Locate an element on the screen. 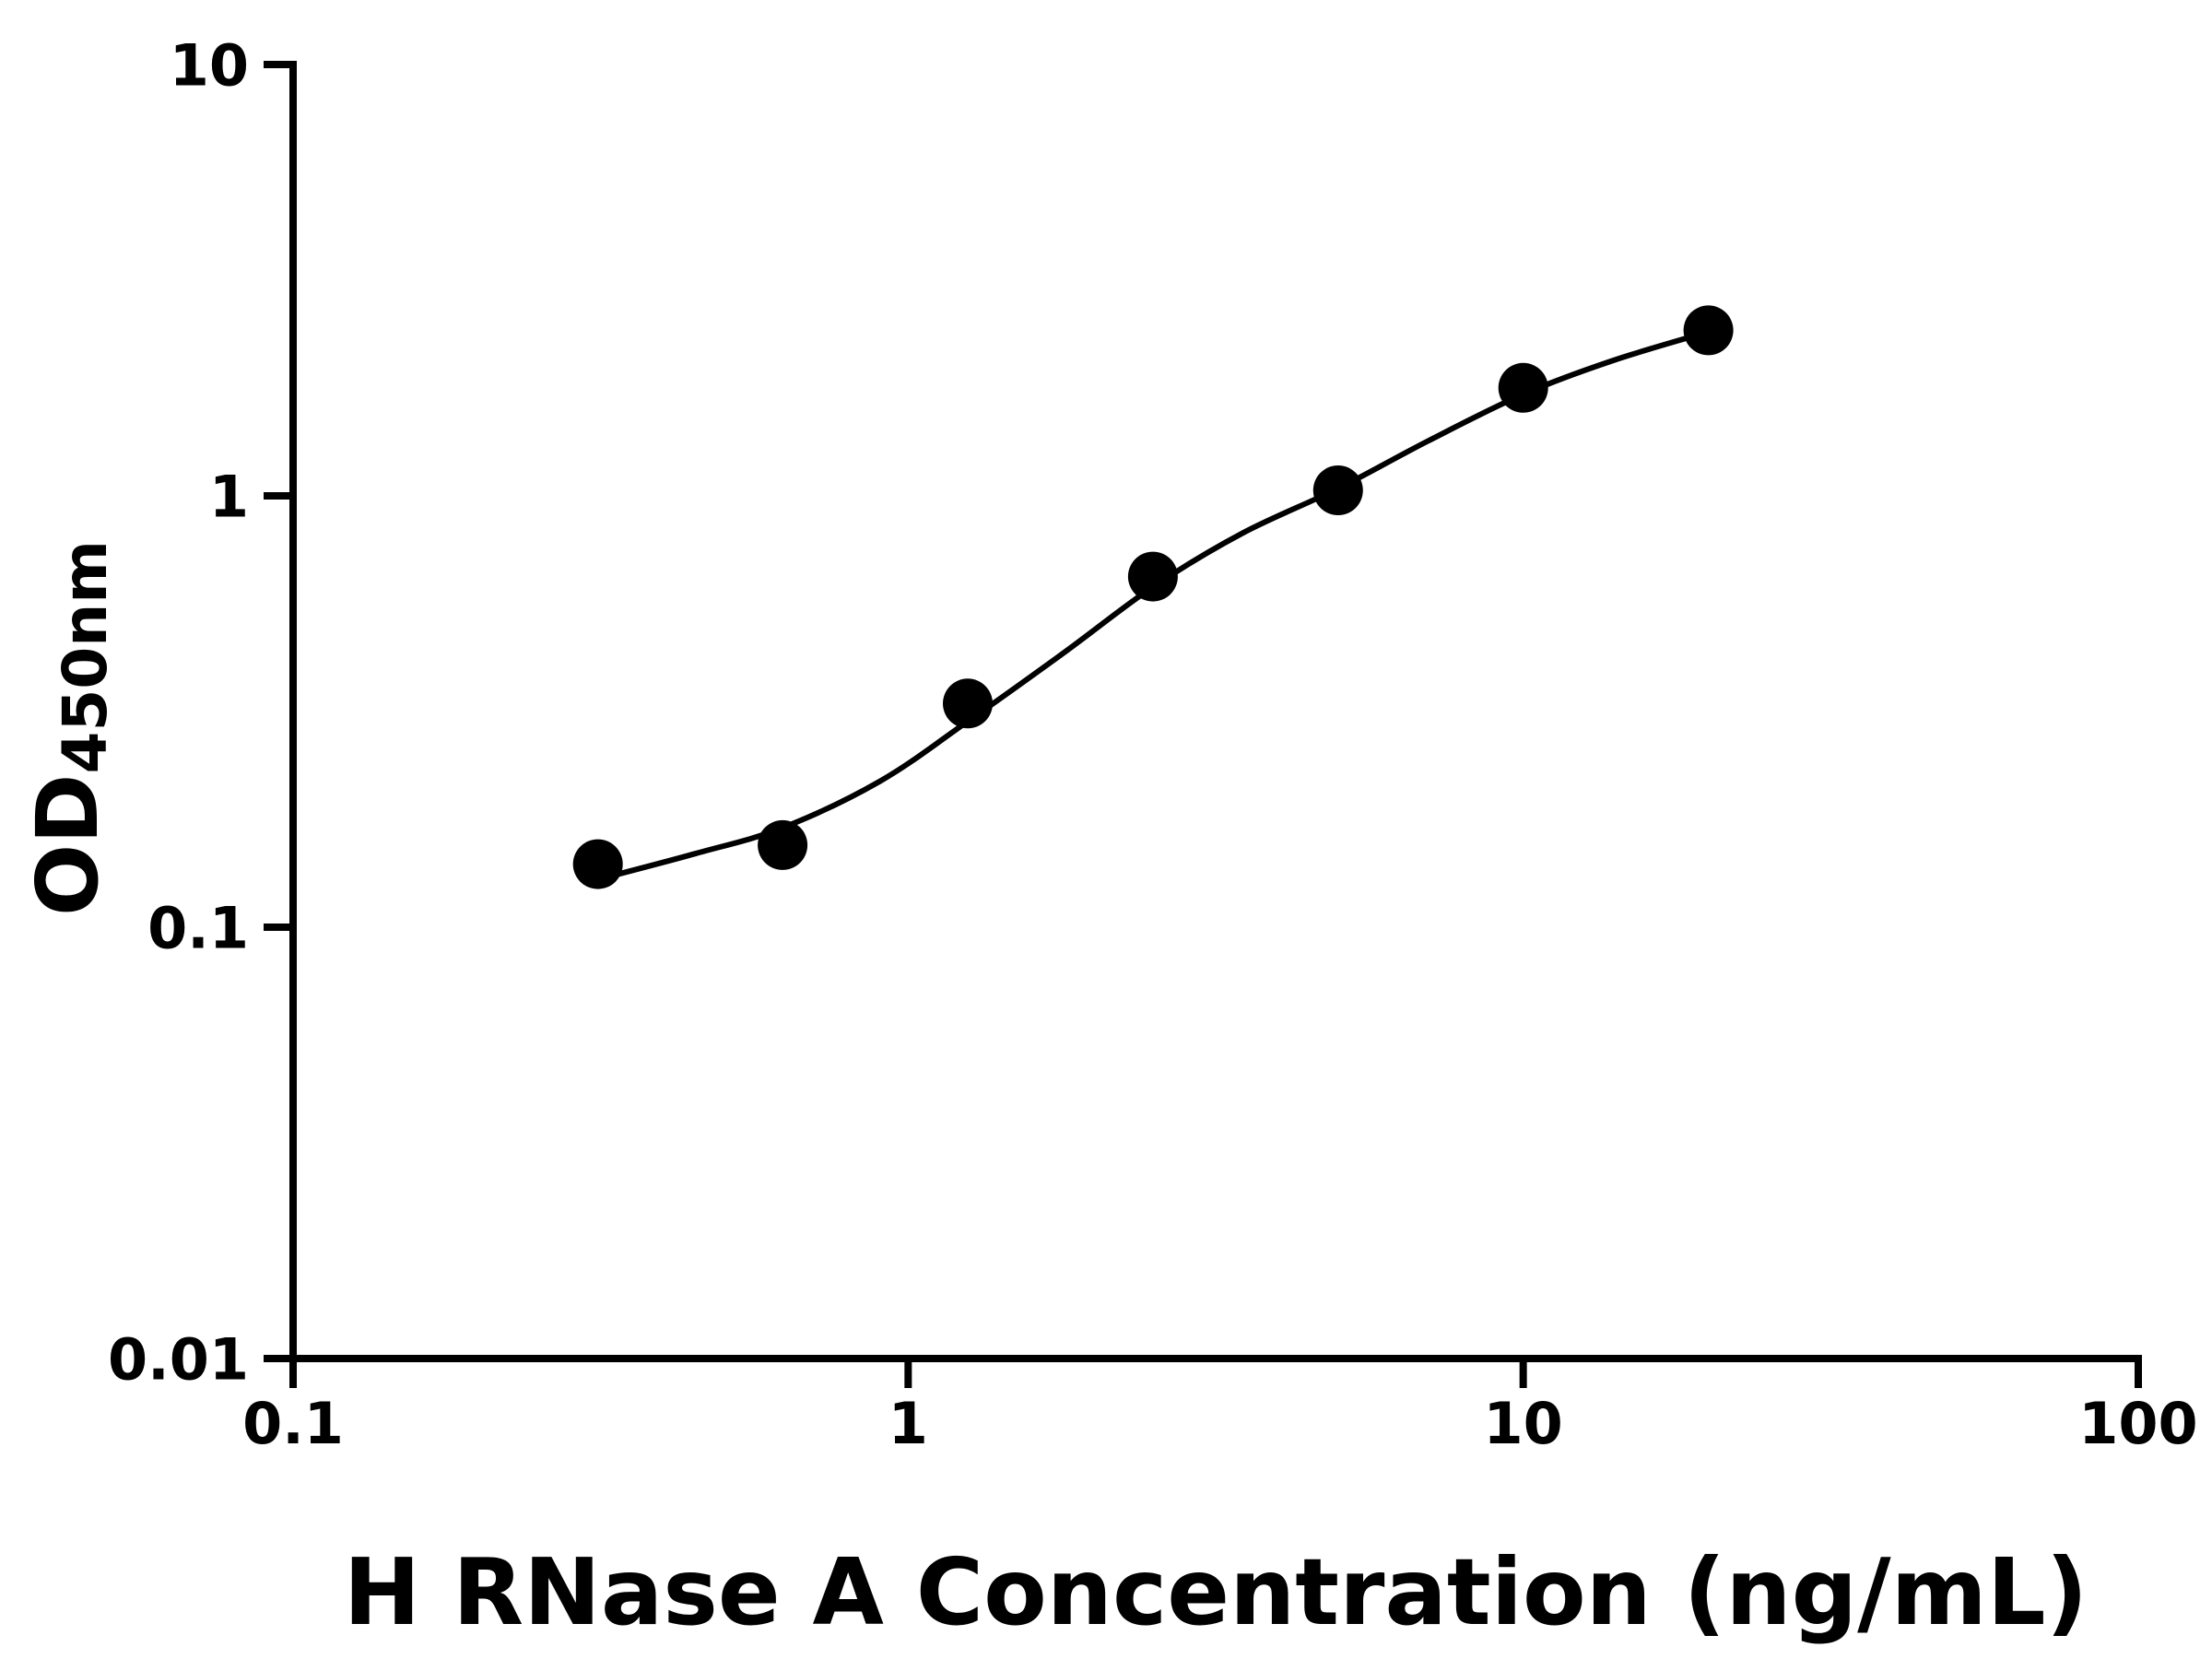 The width and height of the screenshot is (2212, 1659). y-axis-title-main: OD is located at coordinates (67, 844).